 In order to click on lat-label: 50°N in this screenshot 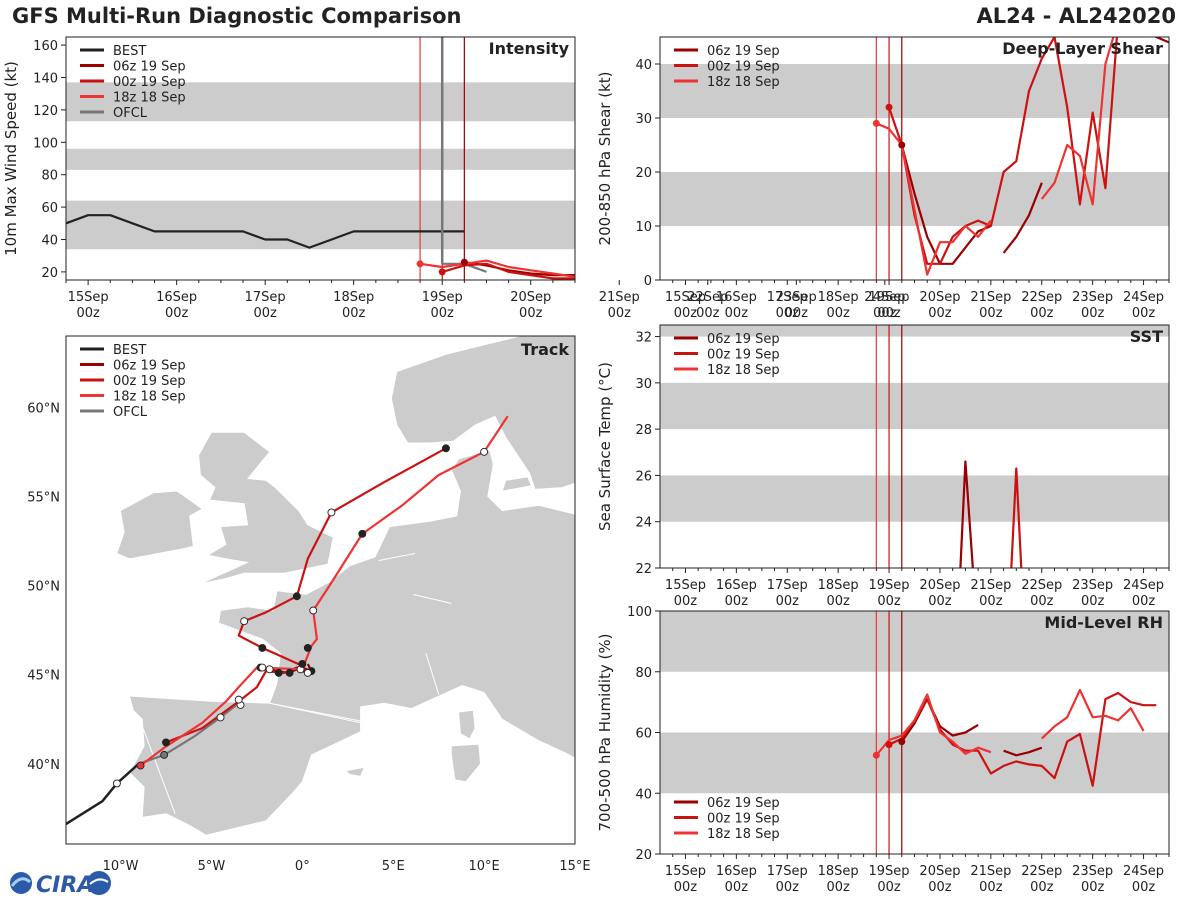, I will do `click(43, 587)`.